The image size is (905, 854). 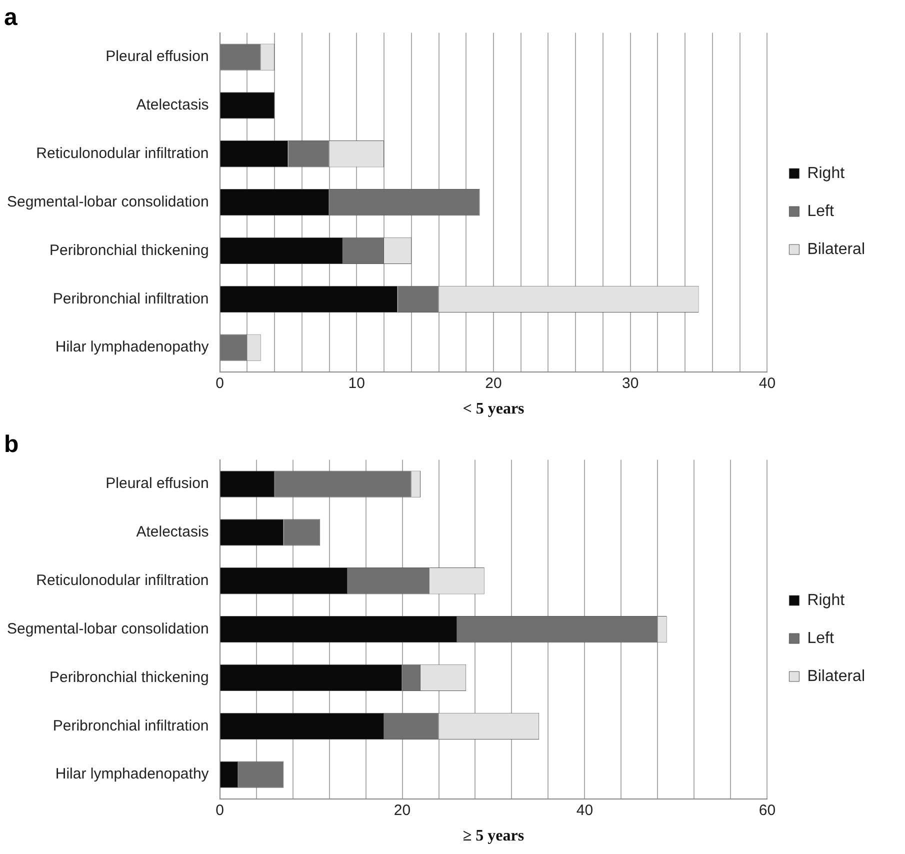 What do you see at coordinates (11, 18) in the screenshot?
I see `text: a` at bounding box center [11, 18].